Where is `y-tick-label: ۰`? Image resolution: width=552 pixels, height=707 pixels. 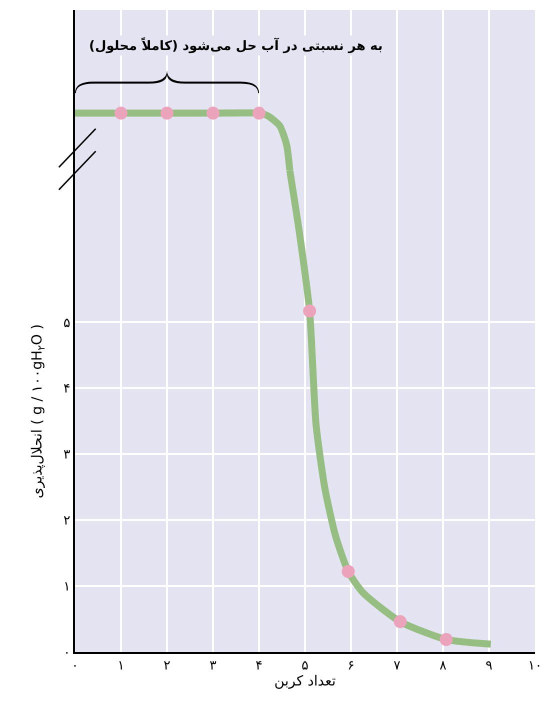 y-tick-label: ۰ is located at coordinates (66, 653).